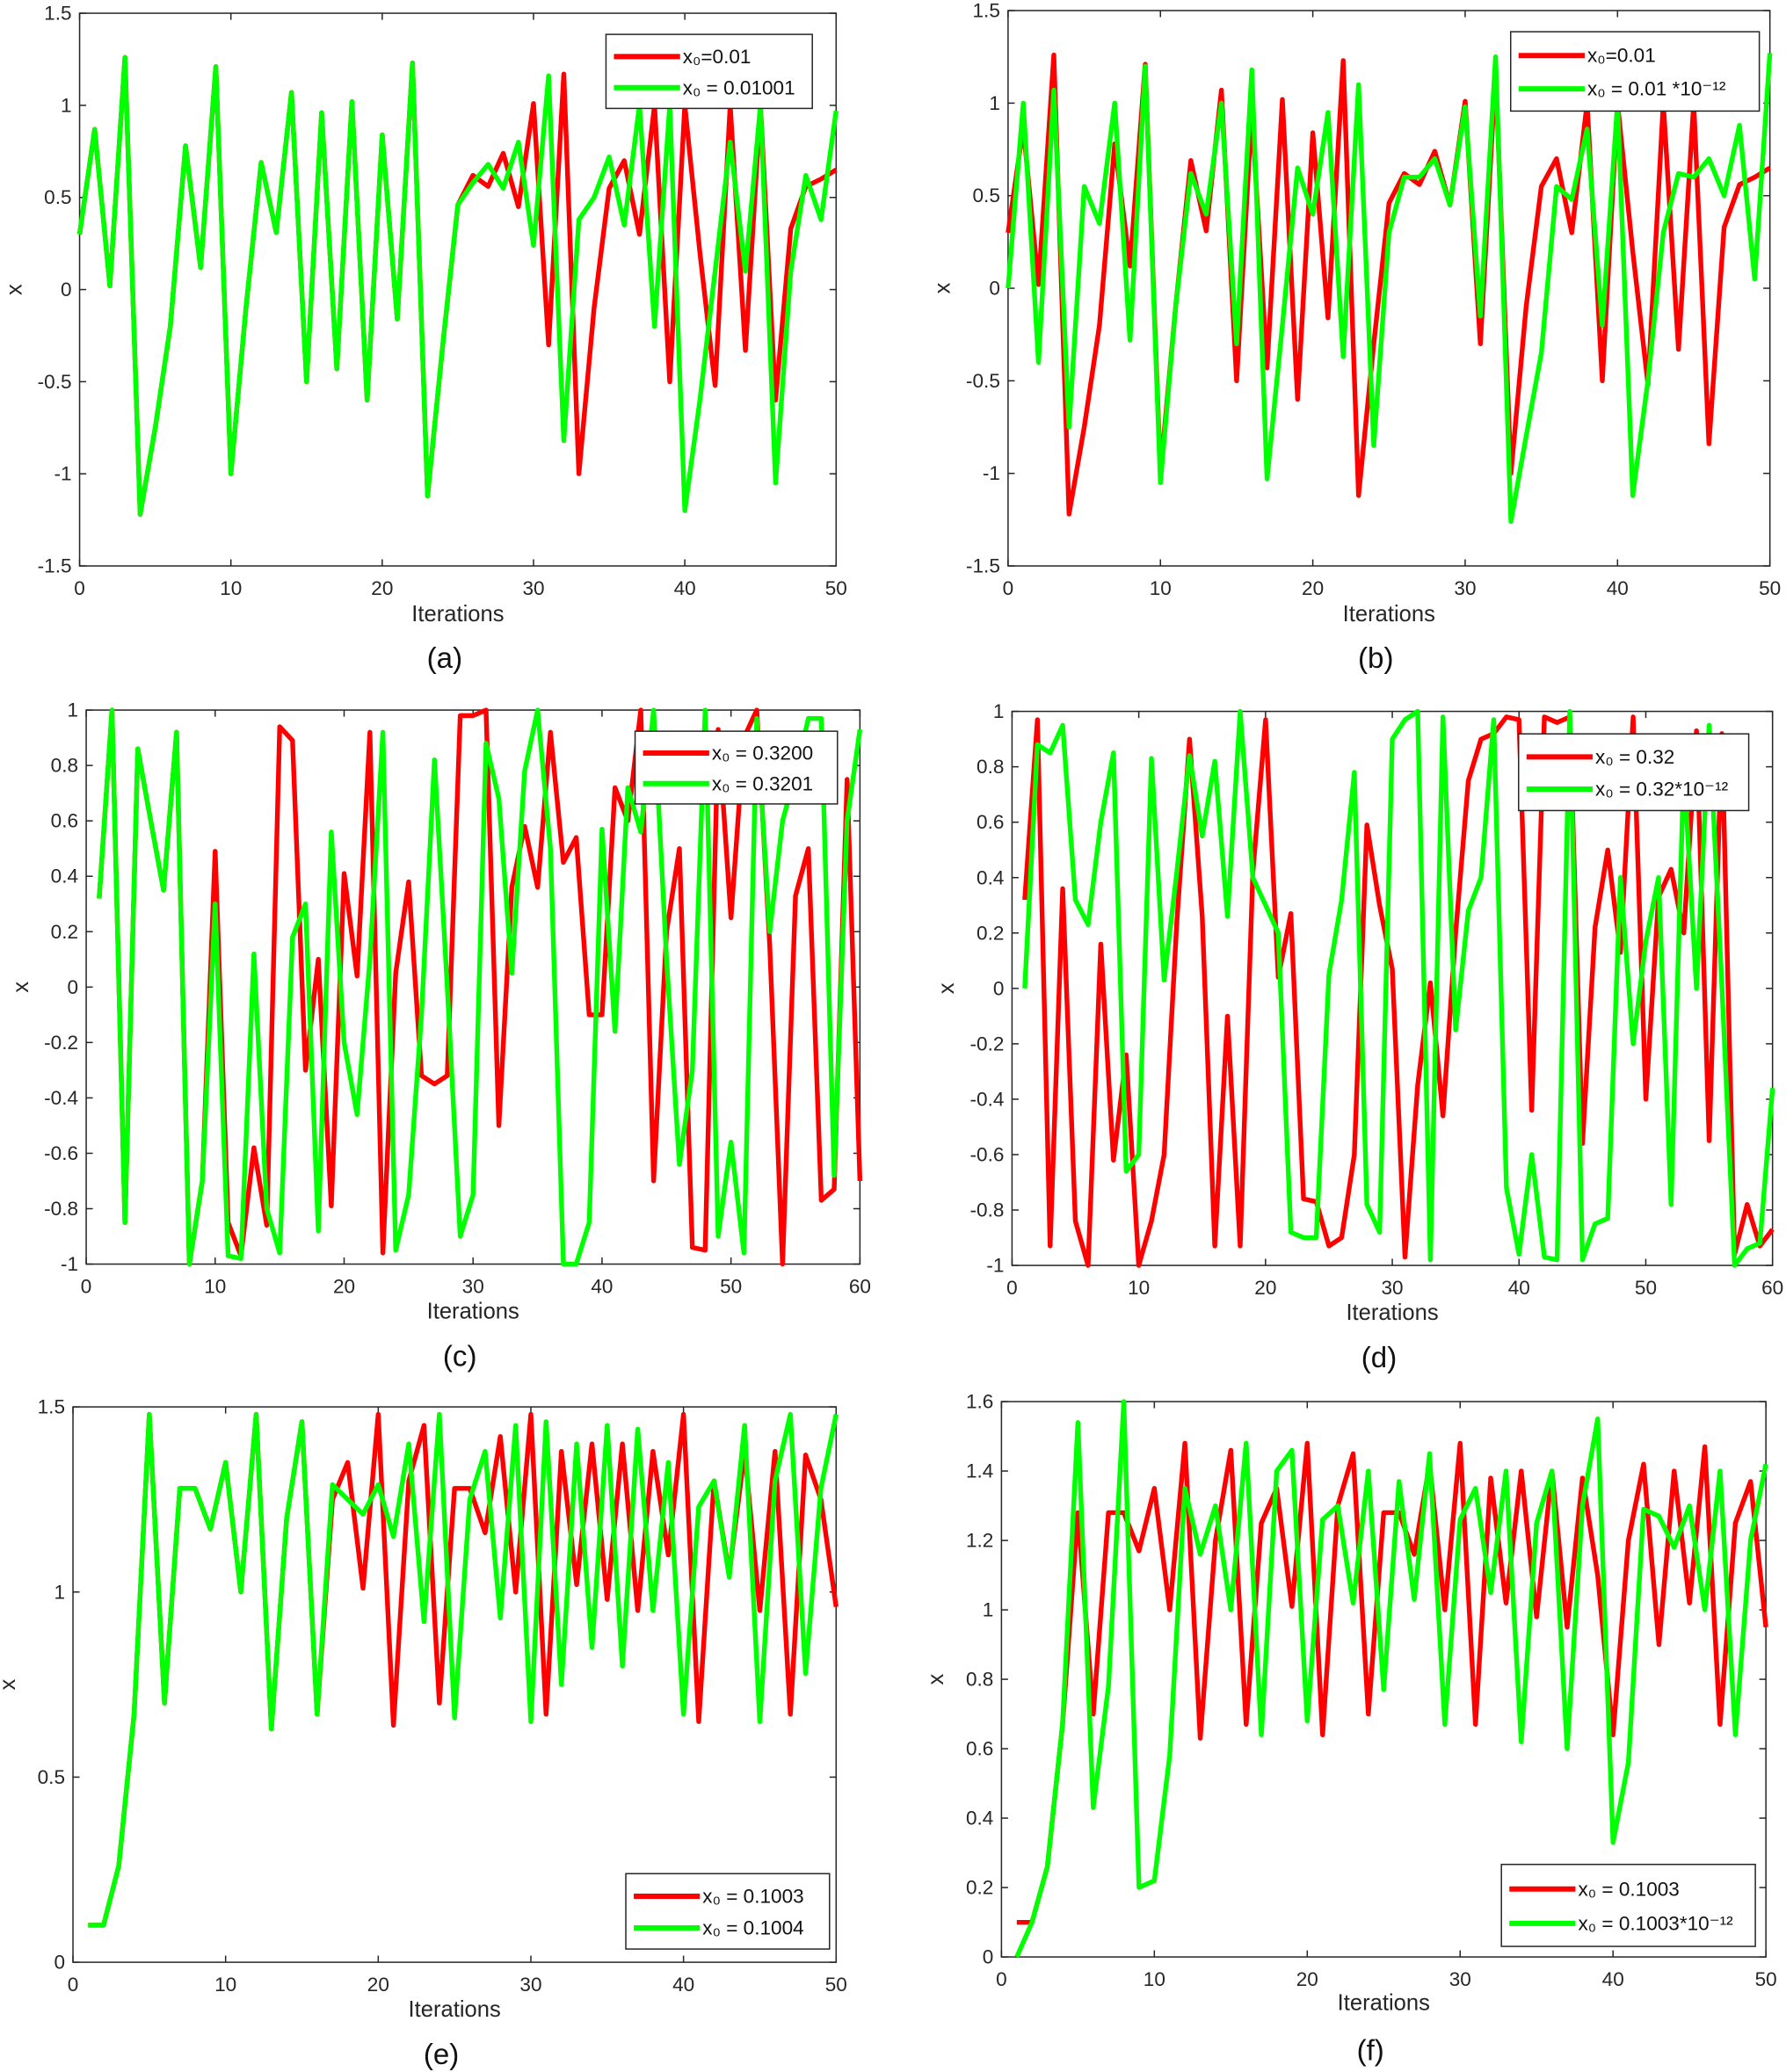 The image size is (1786, 2072). What do you see at coordinates (763, 783) in the screenshot?
I see `legend-label: x₀ = 0.3201` at bounding box center [763, 783].